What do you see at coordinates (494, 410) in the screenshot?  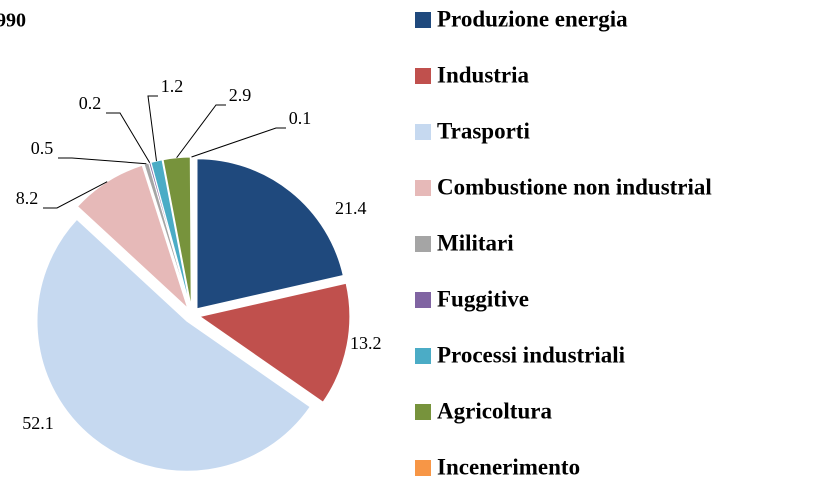 I see `legend-label: Agricoltura` at bounding box center [494, 410].